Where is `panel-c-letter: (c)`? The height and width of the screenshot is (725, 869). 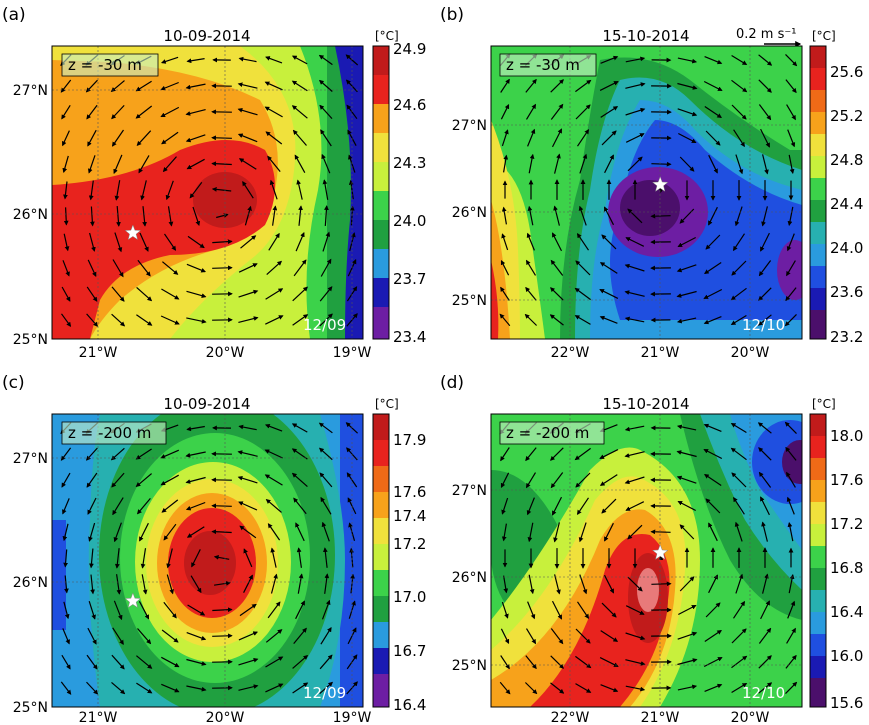 panel-c-letter: (c) is located at coordinates (13, 383).